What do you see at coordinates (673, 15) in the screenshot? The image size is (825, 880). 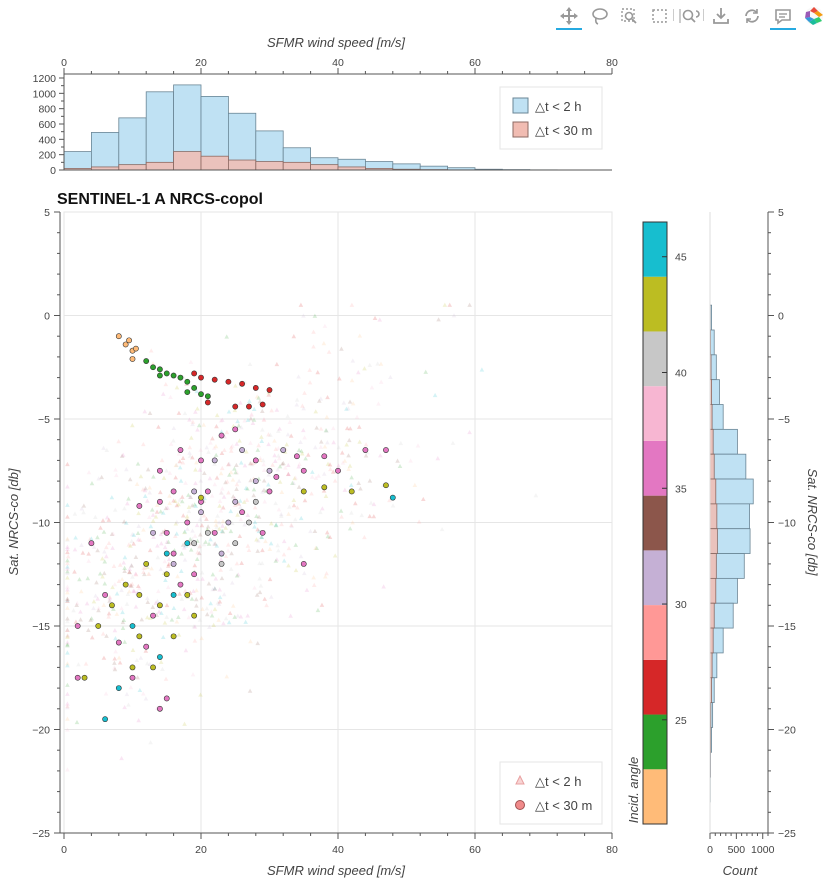 I see `toolbar-separator` at bounding box center [673, 15].